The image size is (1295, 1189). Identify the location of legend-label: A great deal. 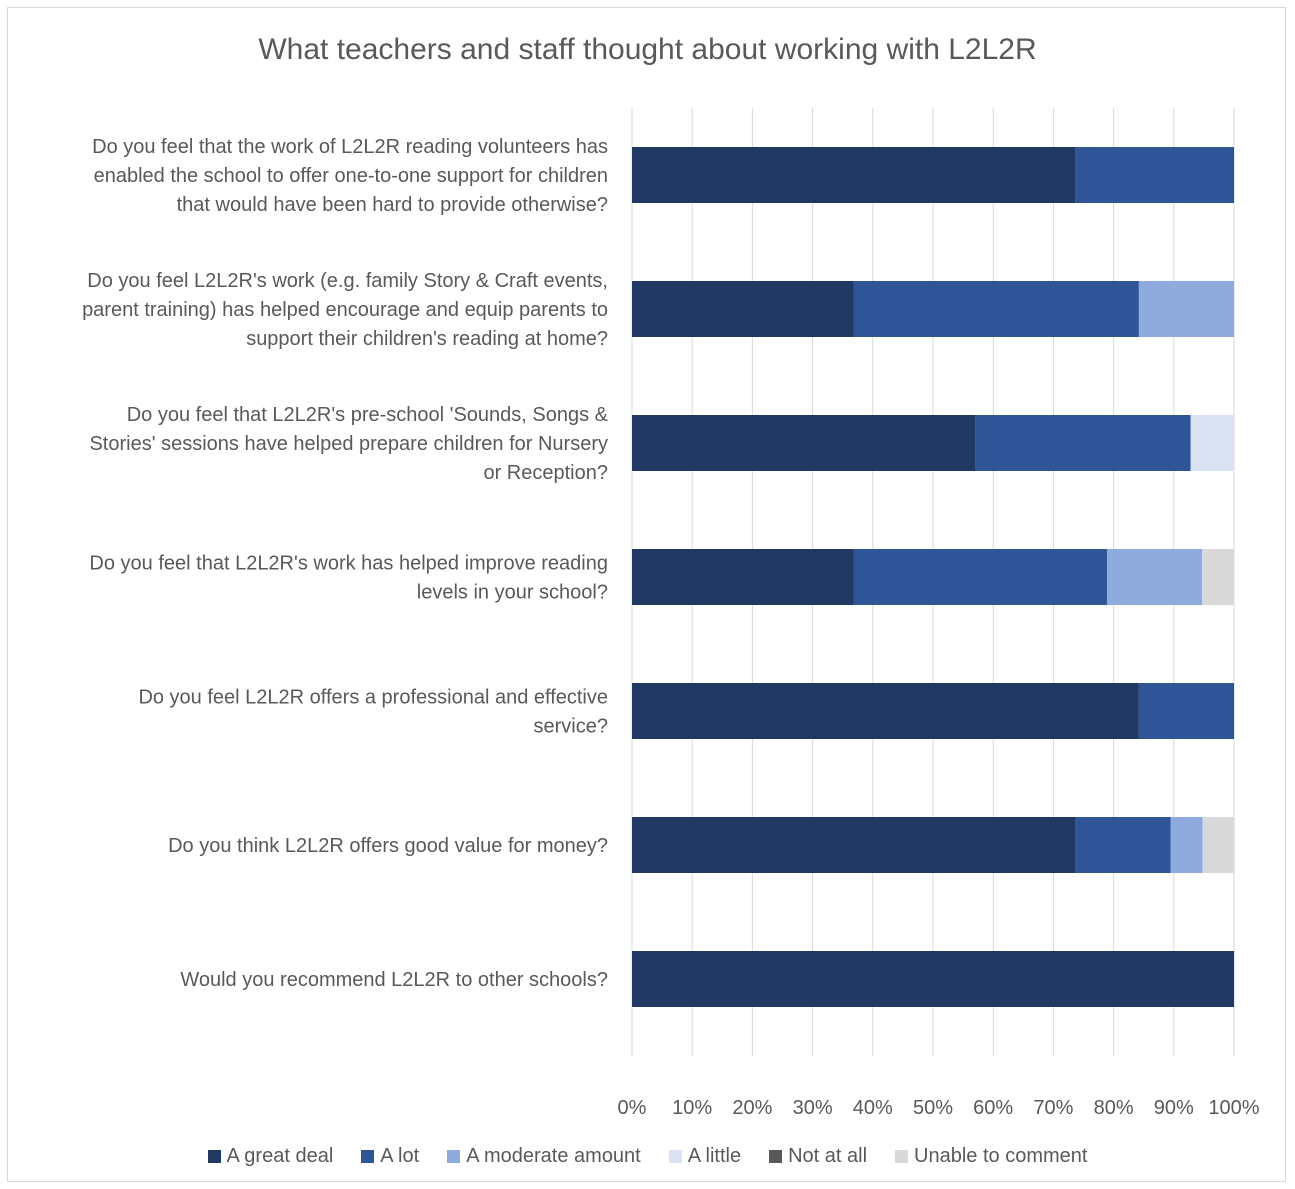
(280, 1156).